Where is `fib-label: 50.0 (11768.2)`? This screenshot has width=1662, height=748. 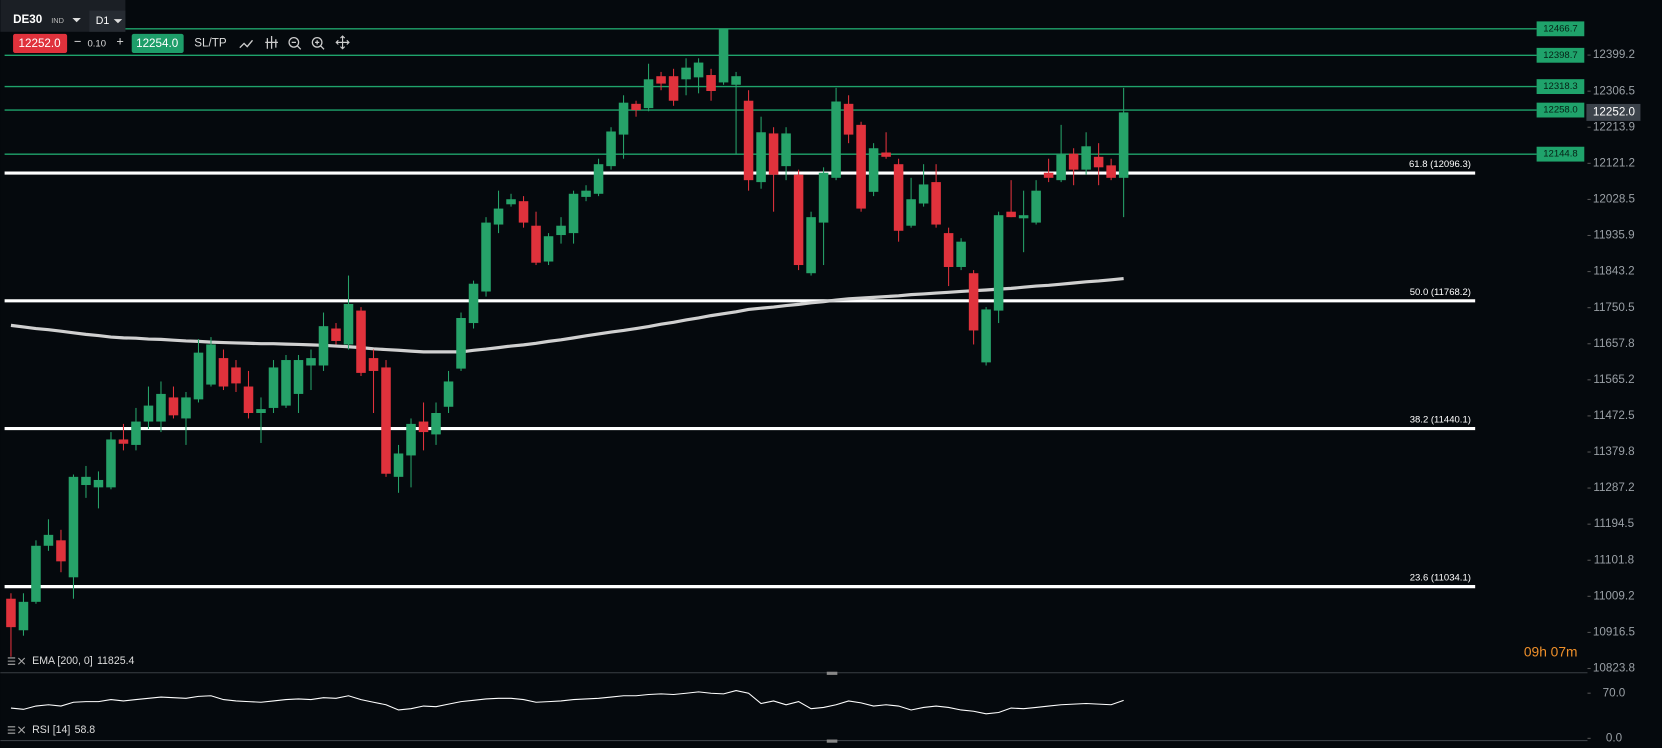 fib-label: 50.0 (11768.2) is located at coordinates (1440, 292).